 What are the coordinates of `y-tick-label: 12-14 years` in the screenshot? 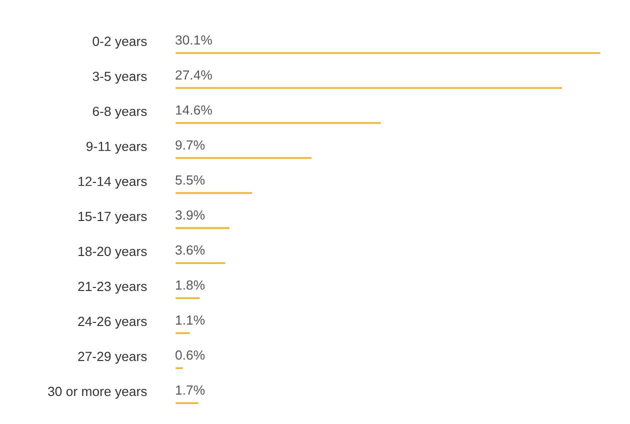 It's located at (112, 182).